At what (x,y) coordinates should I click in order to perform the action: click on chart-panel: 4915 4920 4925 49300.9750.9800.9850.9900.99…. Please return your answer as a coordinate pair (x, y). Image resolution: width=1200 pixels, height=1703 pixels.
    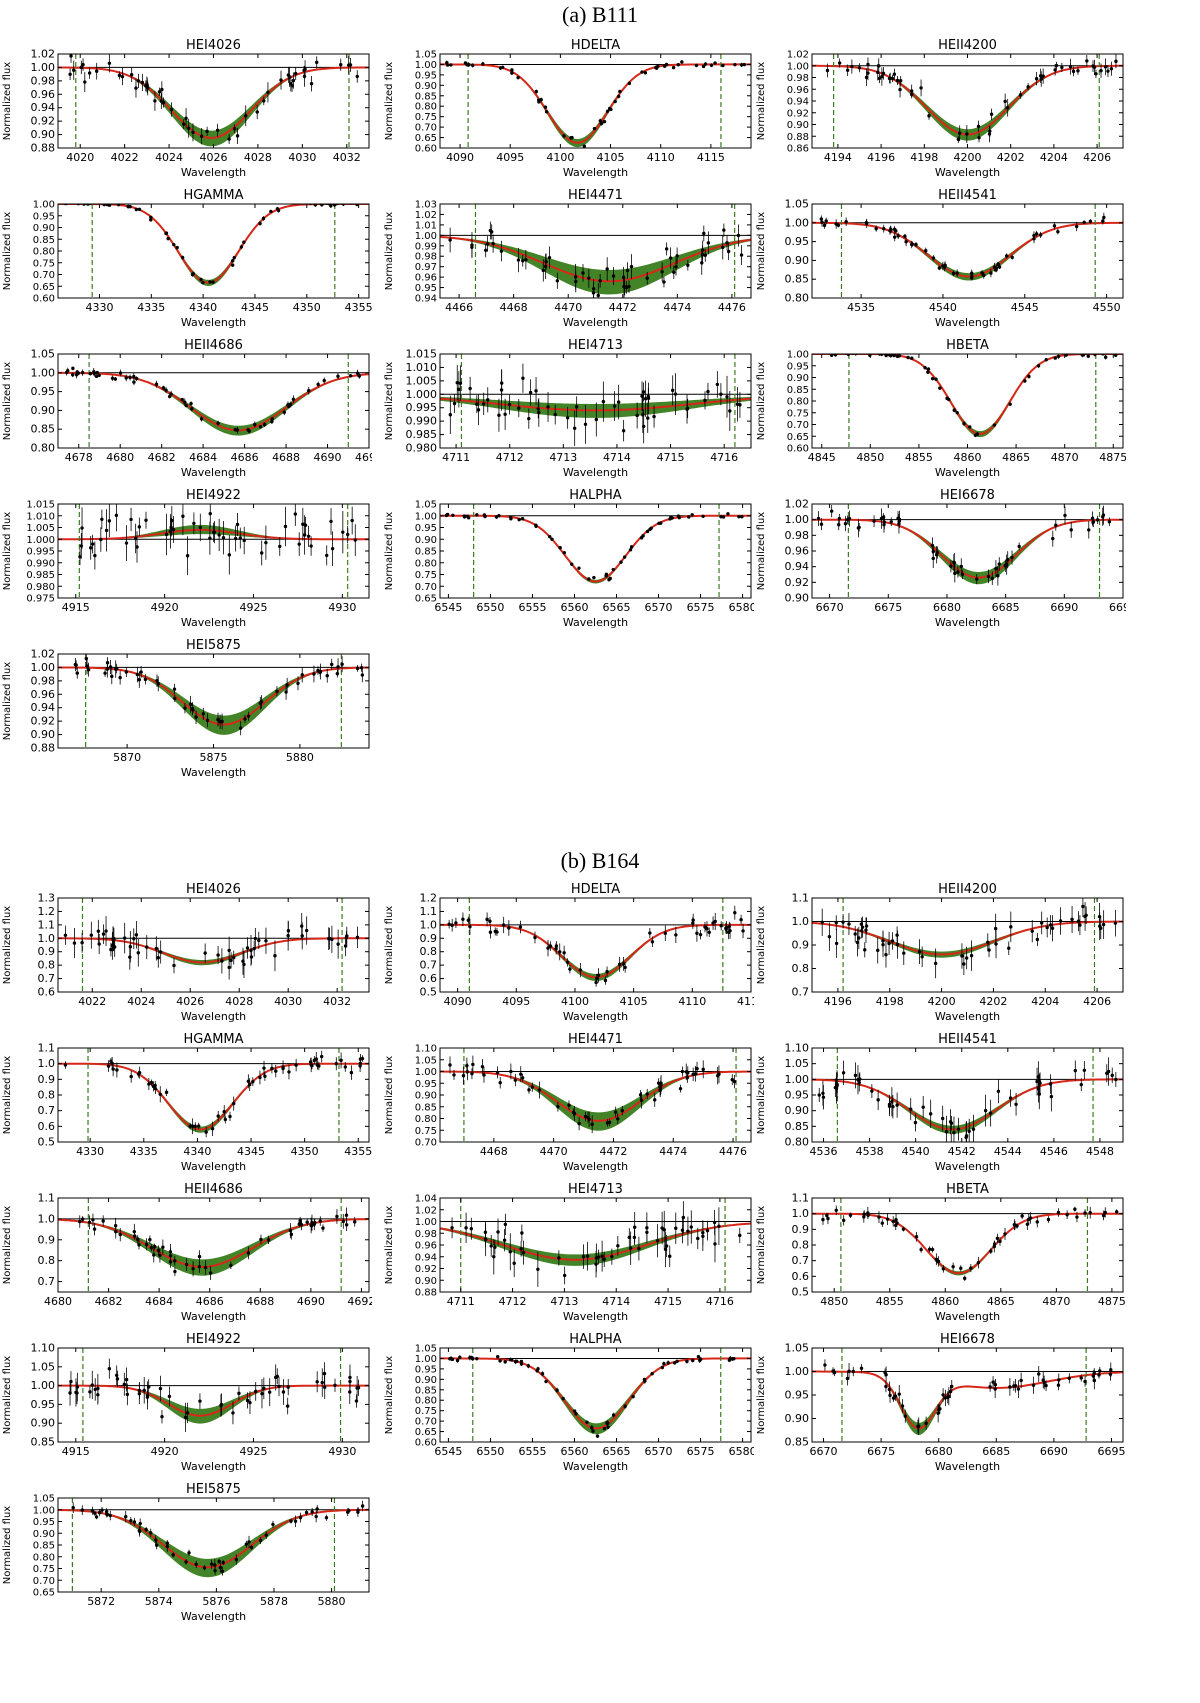
    Looking at the image, I should click on (186, 558).